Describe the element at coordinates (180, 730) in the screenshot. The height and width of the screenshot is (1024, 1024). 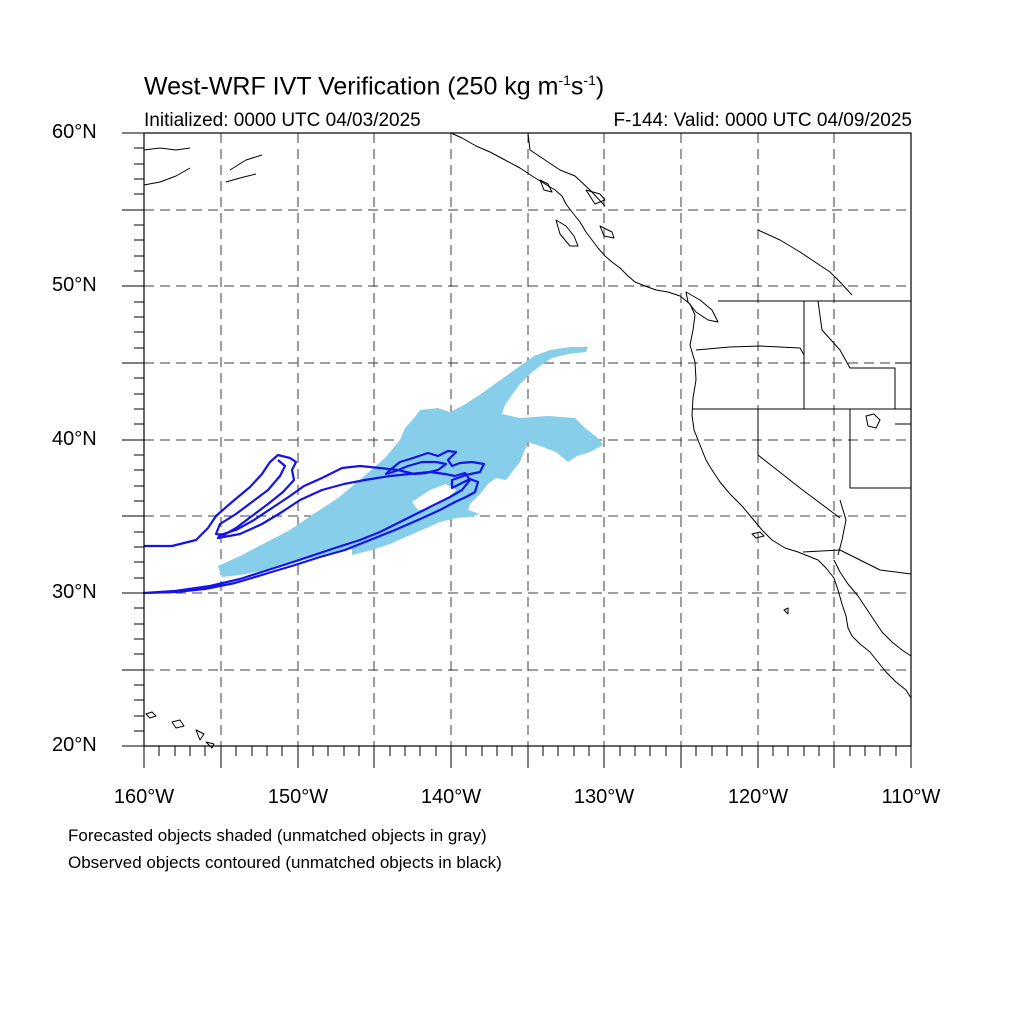
I see `hawaii-islands` at that location.